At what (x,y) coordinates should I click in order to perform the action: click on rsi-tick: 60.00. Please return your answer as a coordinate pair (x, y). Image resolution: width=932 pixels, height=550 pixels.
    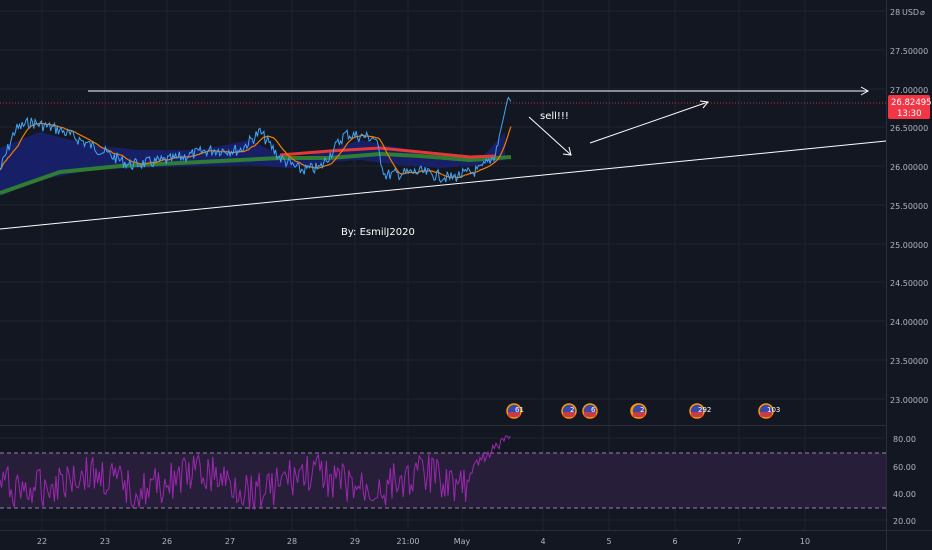
    Looking at the image, I should click on (904, 467).